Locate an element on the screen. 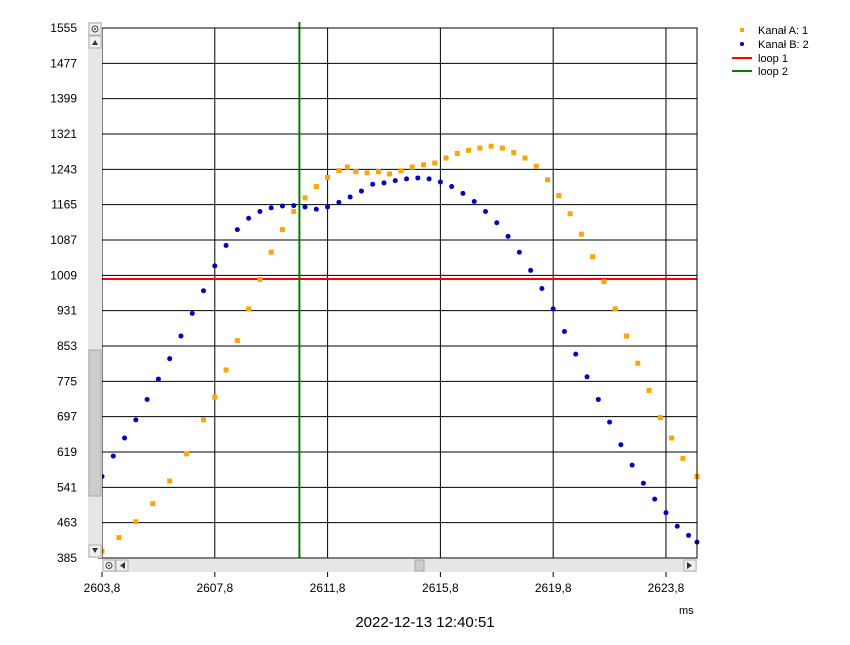  x-axis-label: ms is located at coordinates (686, 611).